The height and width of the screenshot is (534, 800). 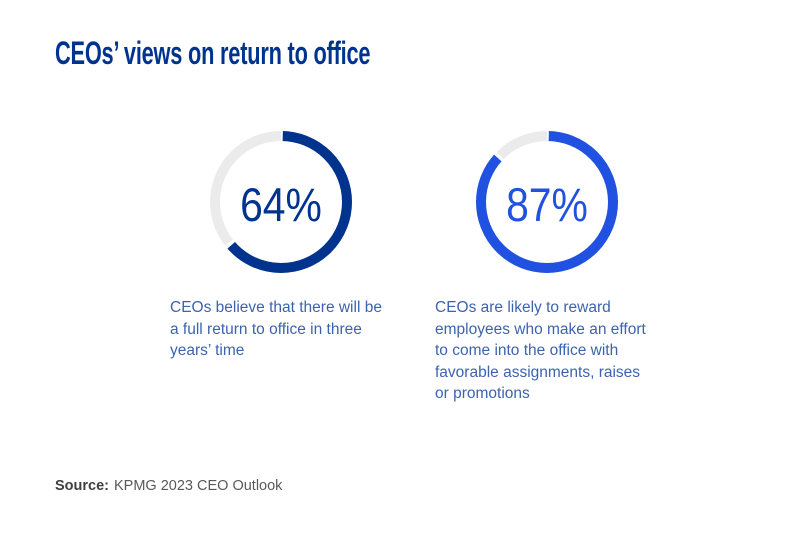 I want to click on donut-chart-reward-employees: 87%, so click(x=547, y=202).